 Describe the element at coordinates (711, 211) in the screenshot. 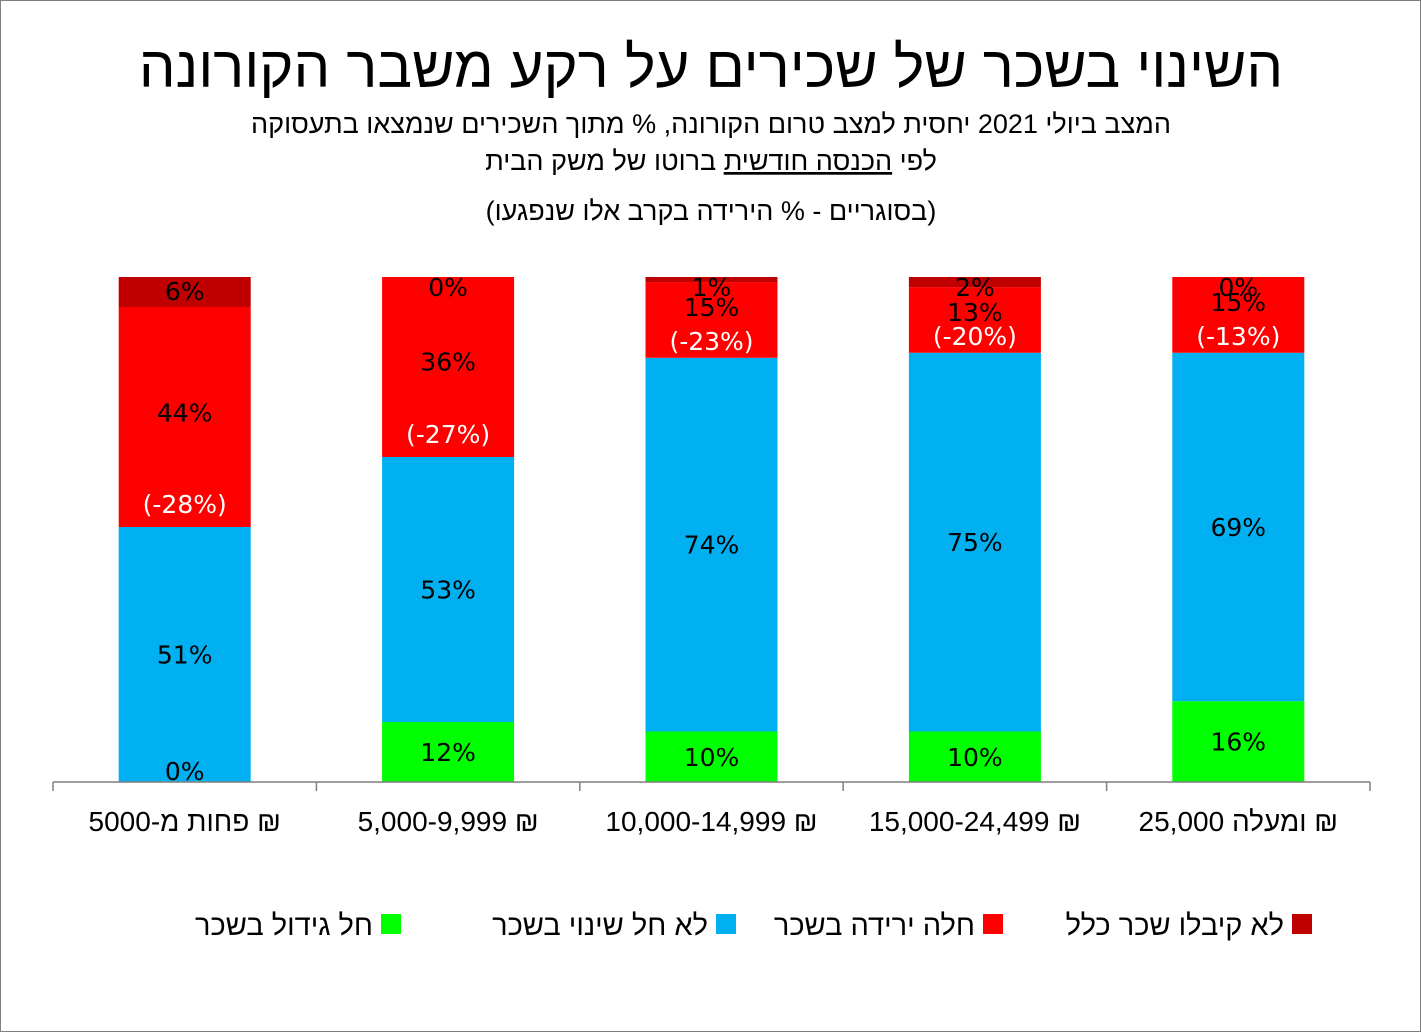

I see `chart-note: (בסוגריים - % הירידה בקרב אלו שנפגעו)` at that location.